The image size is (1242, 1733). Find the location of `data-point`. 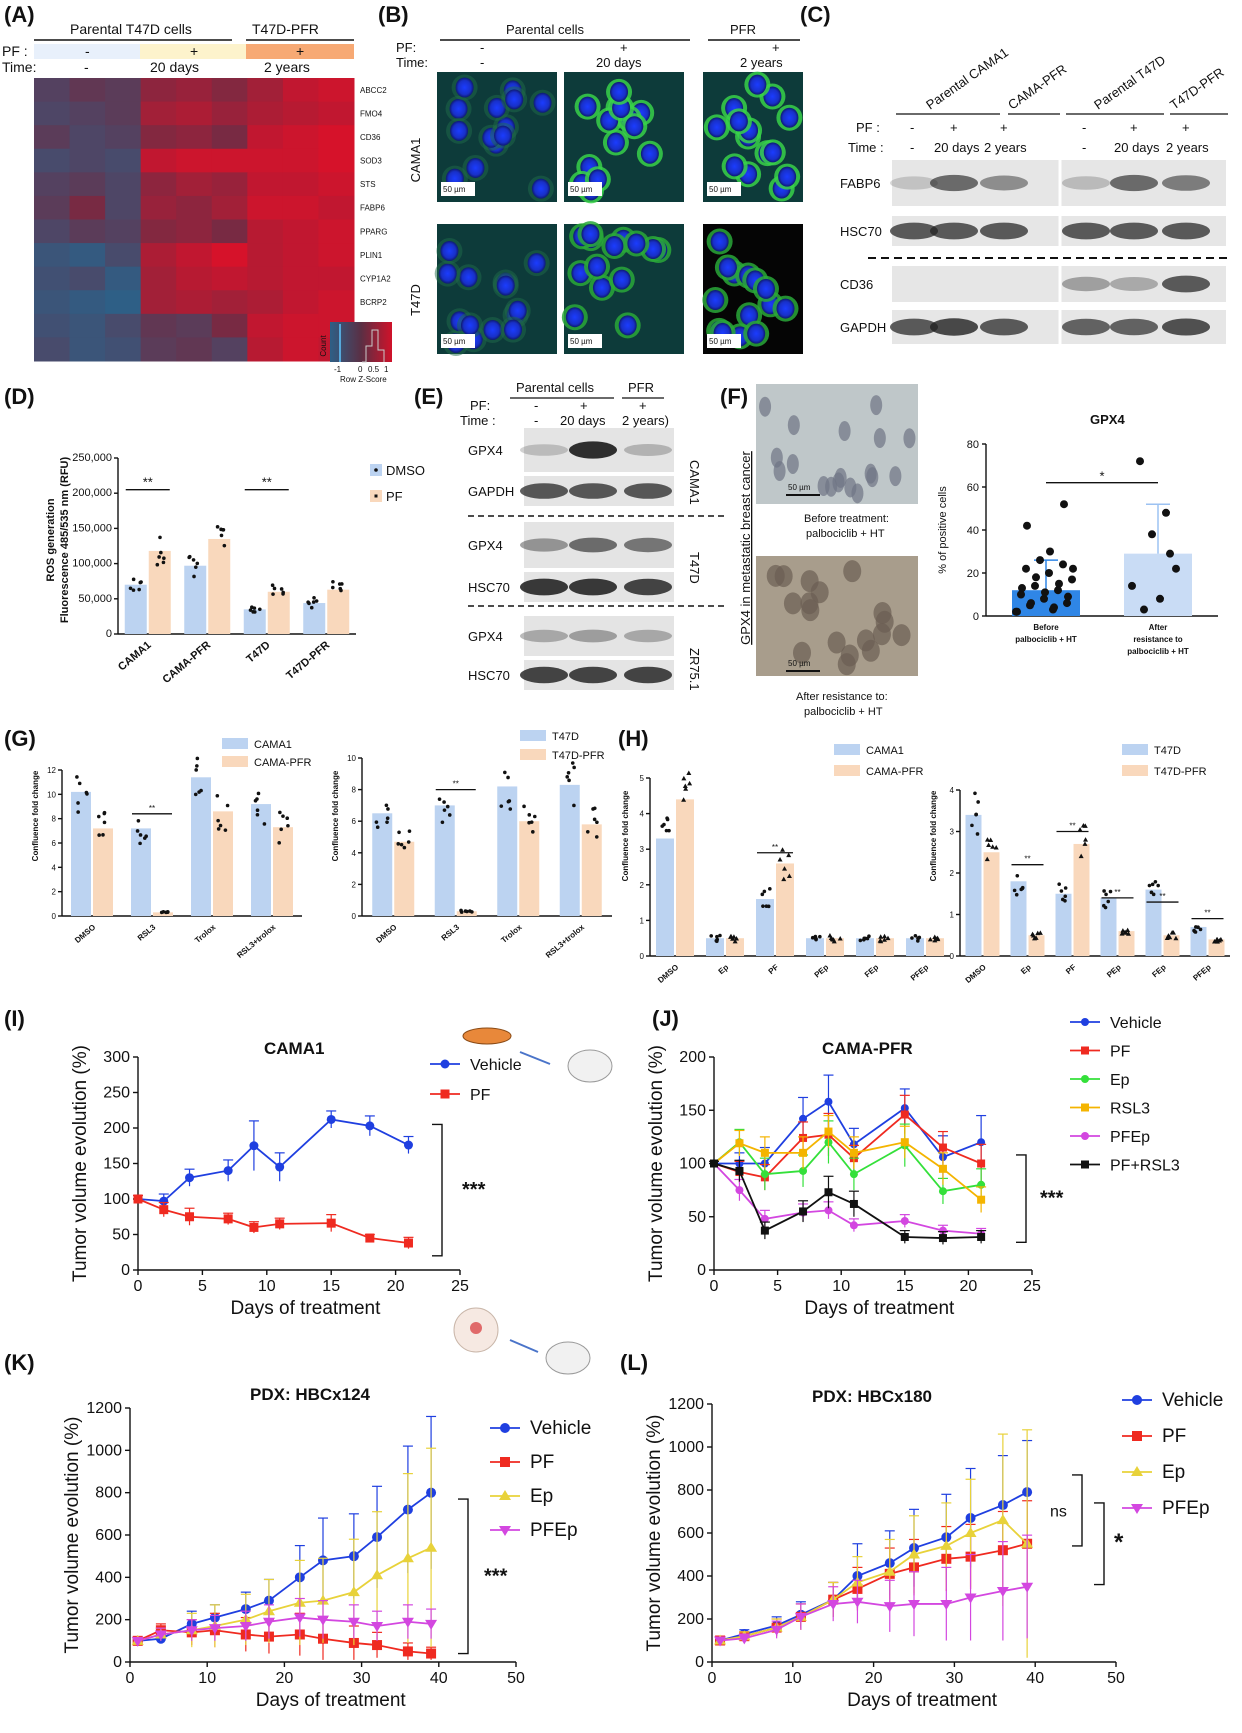

data-point is located at coordinates (1022, 588).